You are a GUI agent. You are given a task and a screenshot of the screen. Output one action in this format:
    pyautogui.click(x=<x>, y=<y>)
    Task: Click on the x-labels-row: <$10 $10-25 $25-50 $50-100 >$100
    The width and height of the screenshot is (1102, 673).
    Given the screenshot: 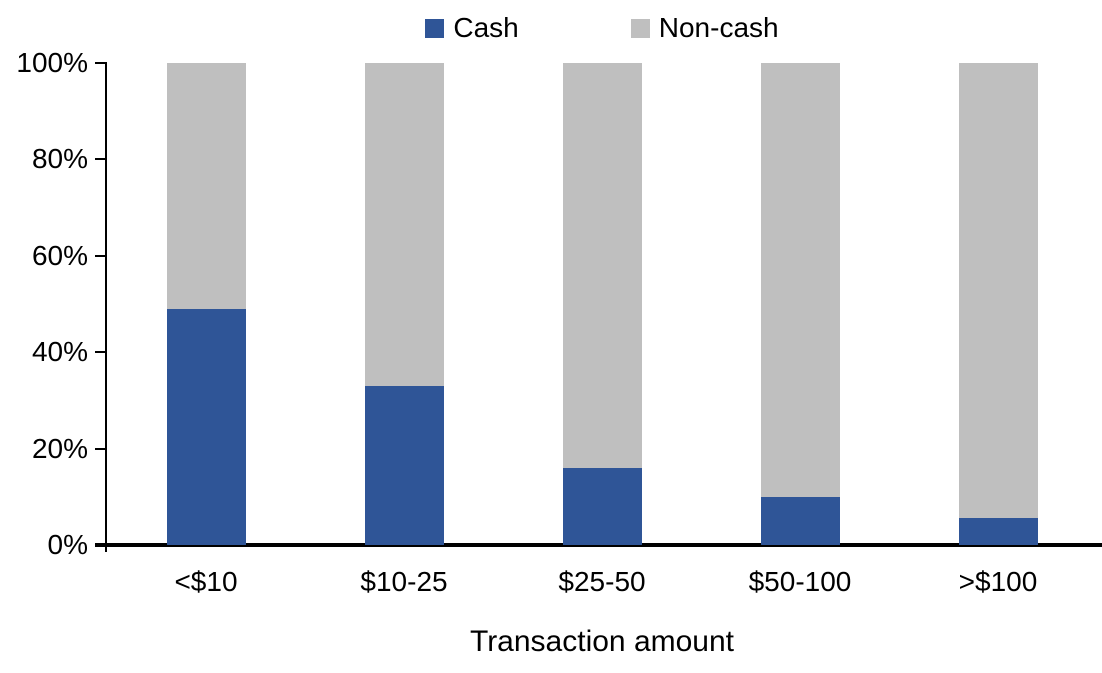 What is the action you would take?
    pyautogui.click(x=602, y=582)
    